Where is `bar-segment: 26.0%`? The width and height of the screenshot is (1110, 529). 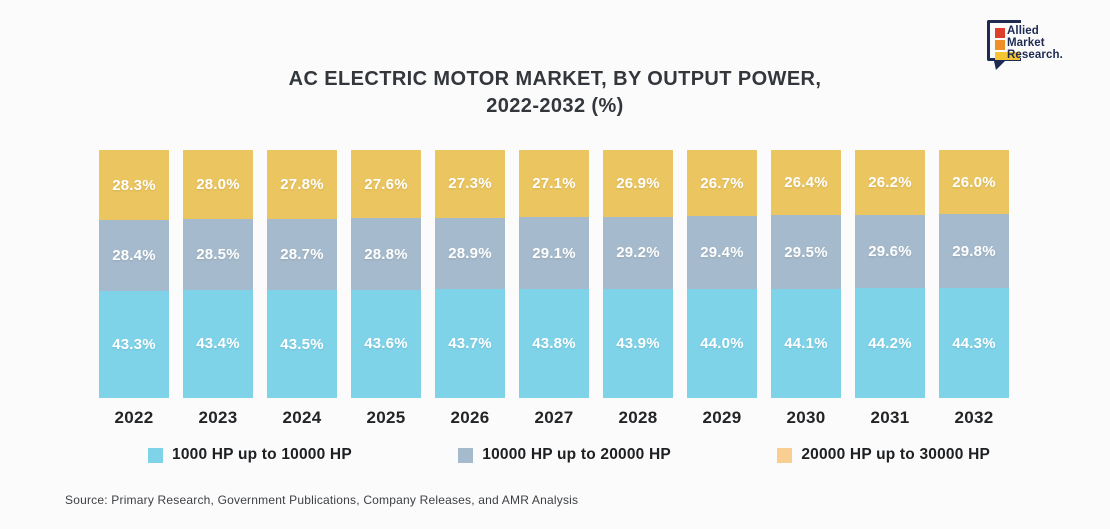 bar-segment: 26.0% is located at coordinates (974, 182).